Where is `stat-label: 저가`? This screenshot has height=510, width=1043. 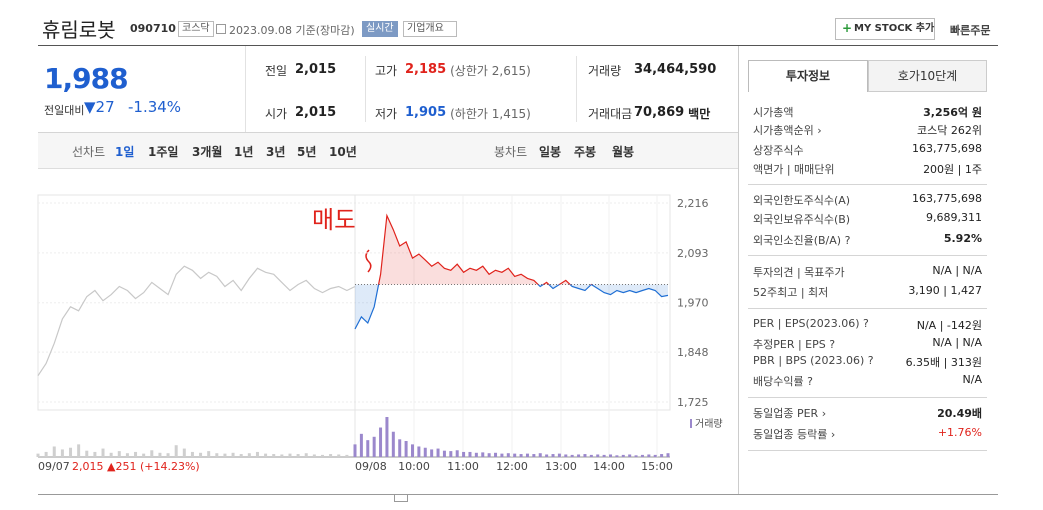 stat-label: 저가 is located at coordinates (386, 114).